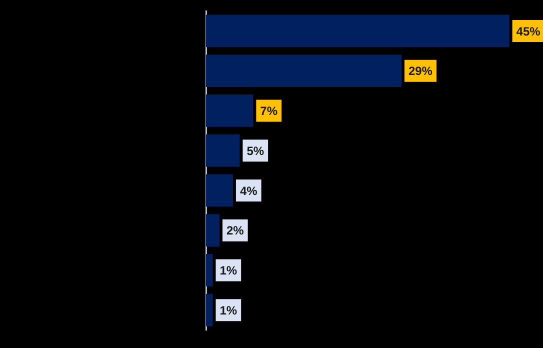  What do you see at coordinates (249, 191) in the screenshot?
I see `data-label: 4%` at bounding box center [249, 191].